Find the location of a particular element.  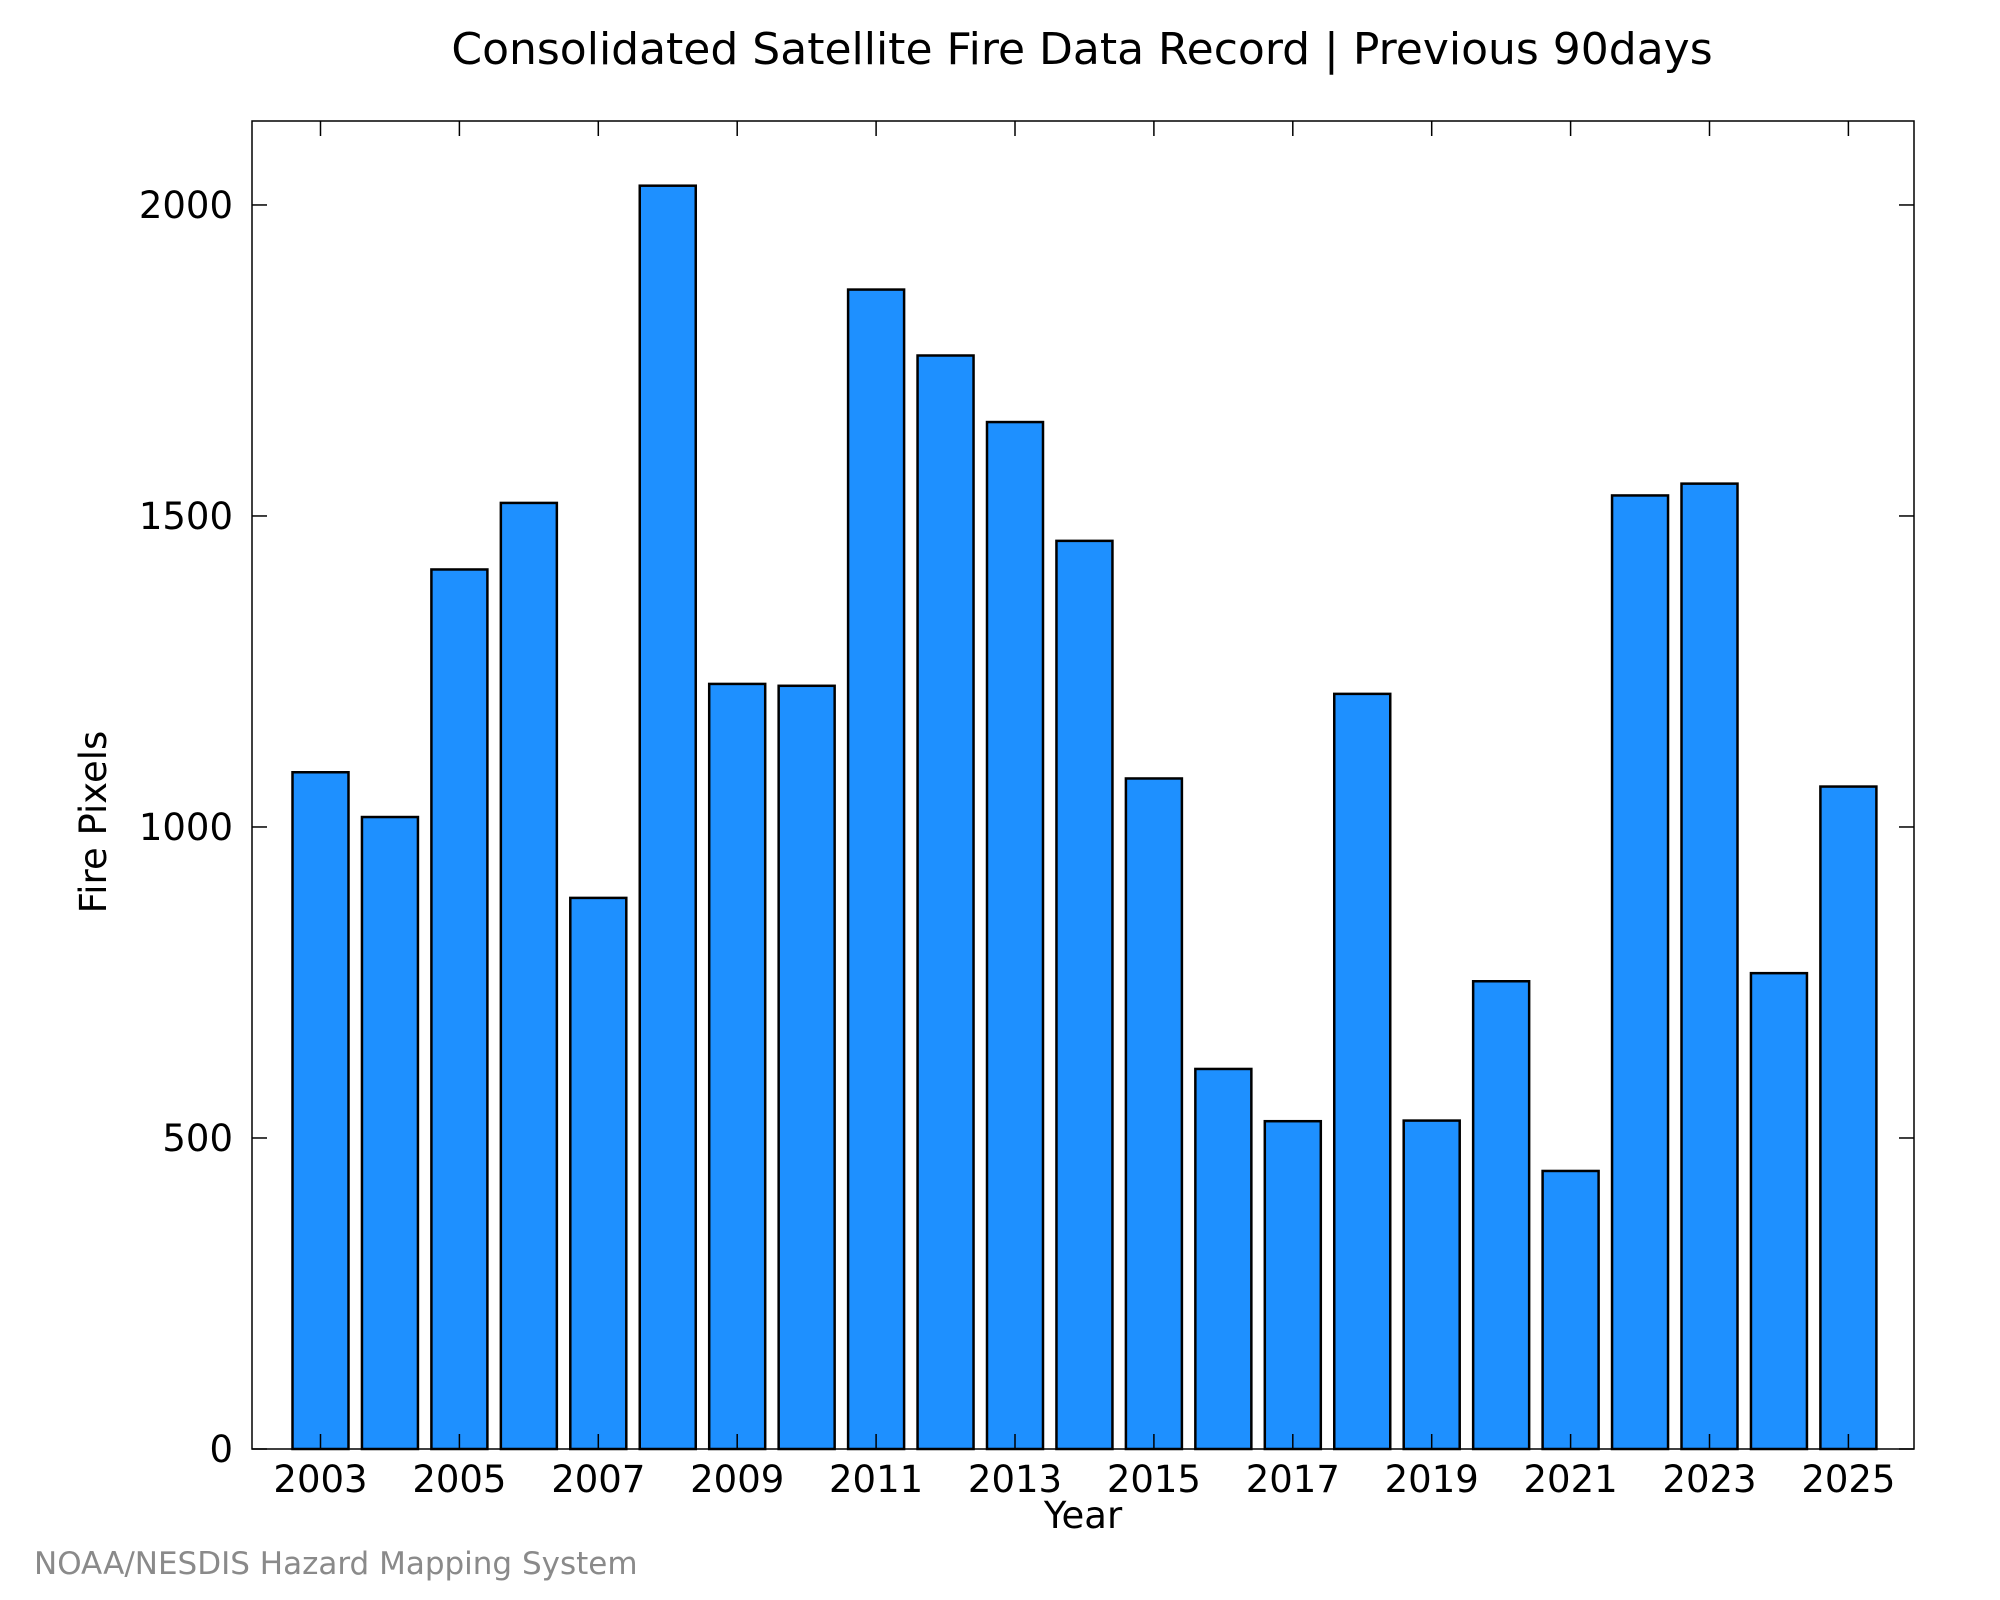

bar-2021 is located at coordinates (1570, 1310).